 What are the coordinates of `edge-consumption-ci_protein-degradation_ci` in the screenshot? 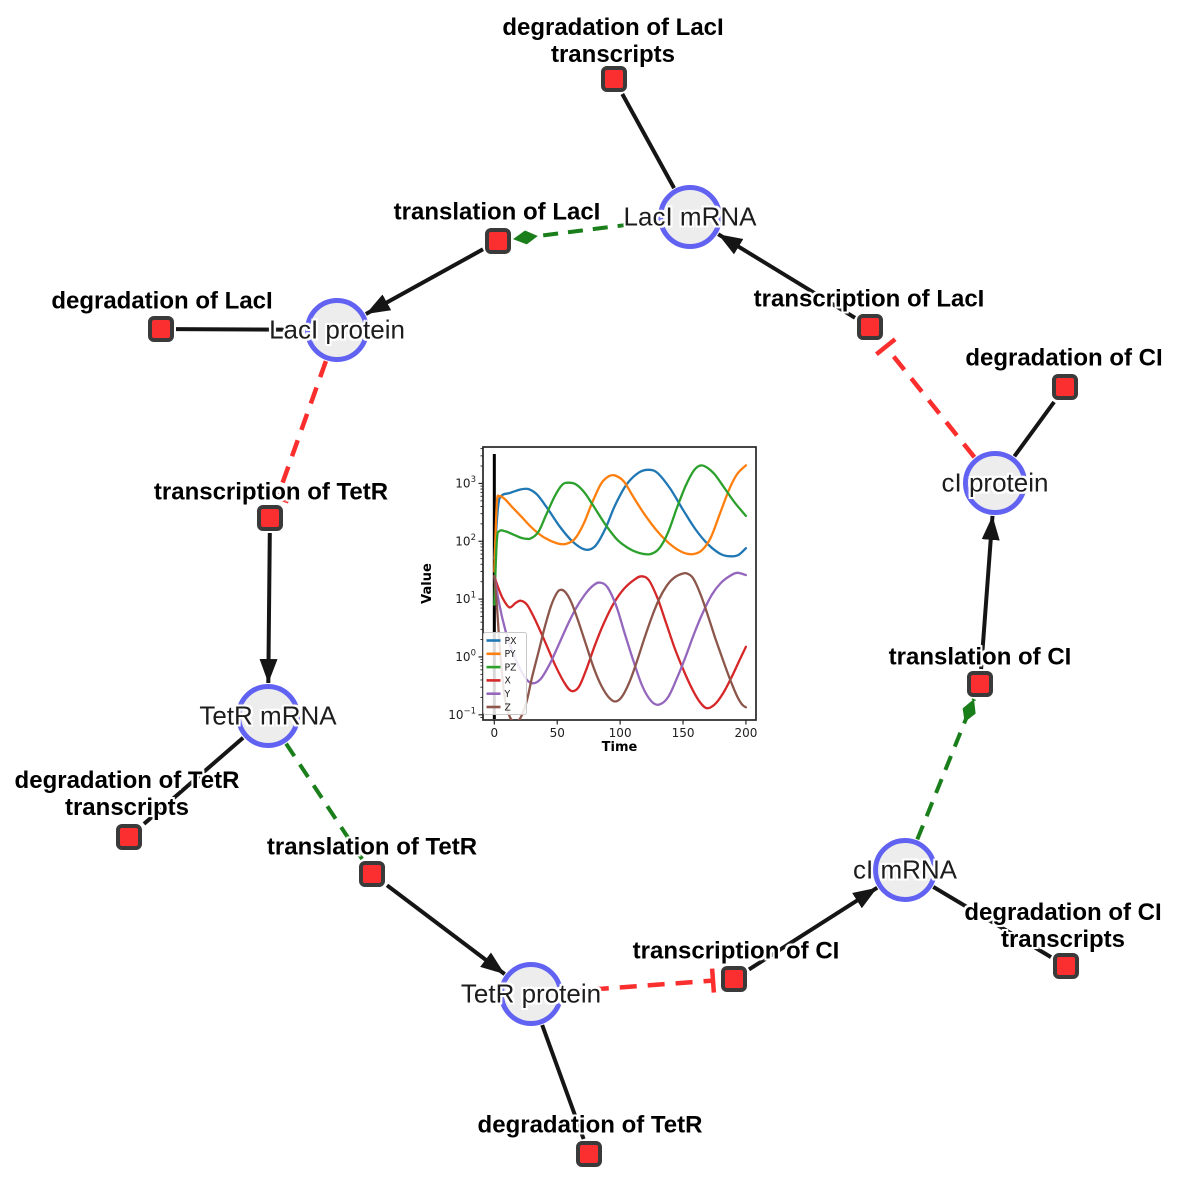 It's located at (1034, 429).